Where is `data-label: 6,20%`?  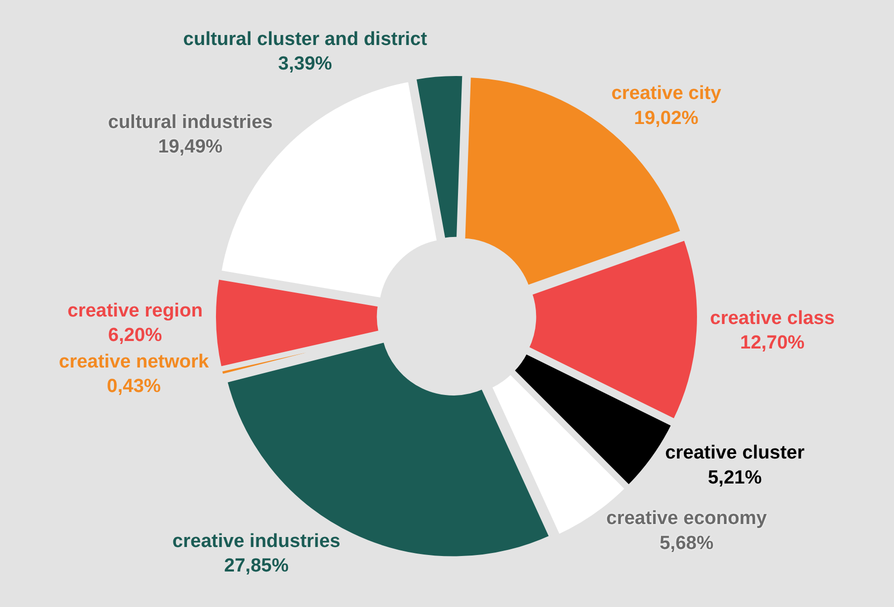 data-label: 6,20% is located at coordinates (135, 335).